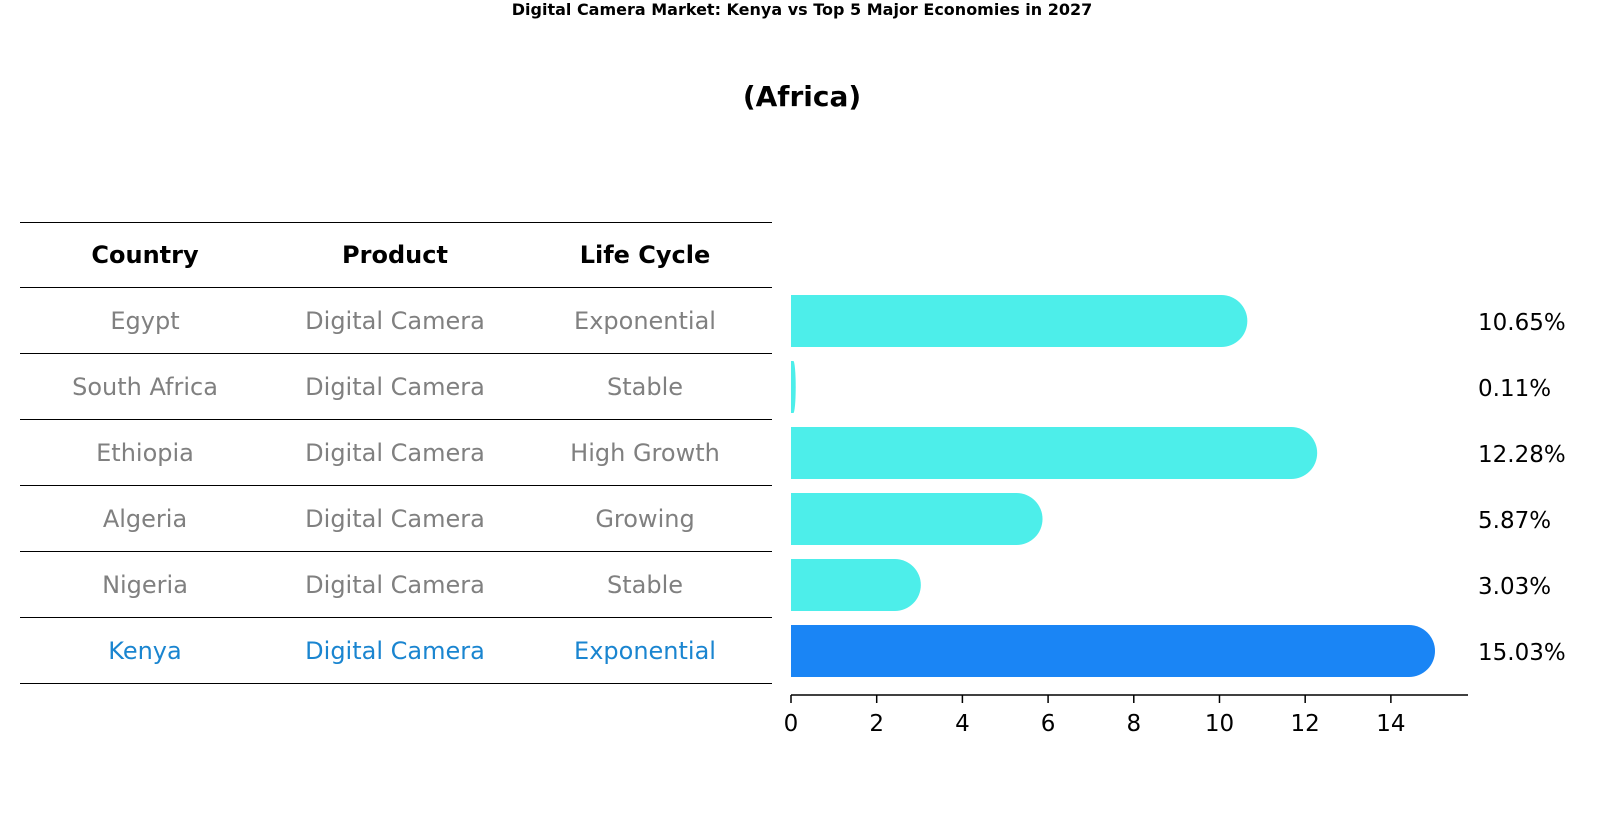  What do you see at coordinates (791, 724) in the screenshot?
I see `x-tick-label: 0` at bounding box center [791, 724].